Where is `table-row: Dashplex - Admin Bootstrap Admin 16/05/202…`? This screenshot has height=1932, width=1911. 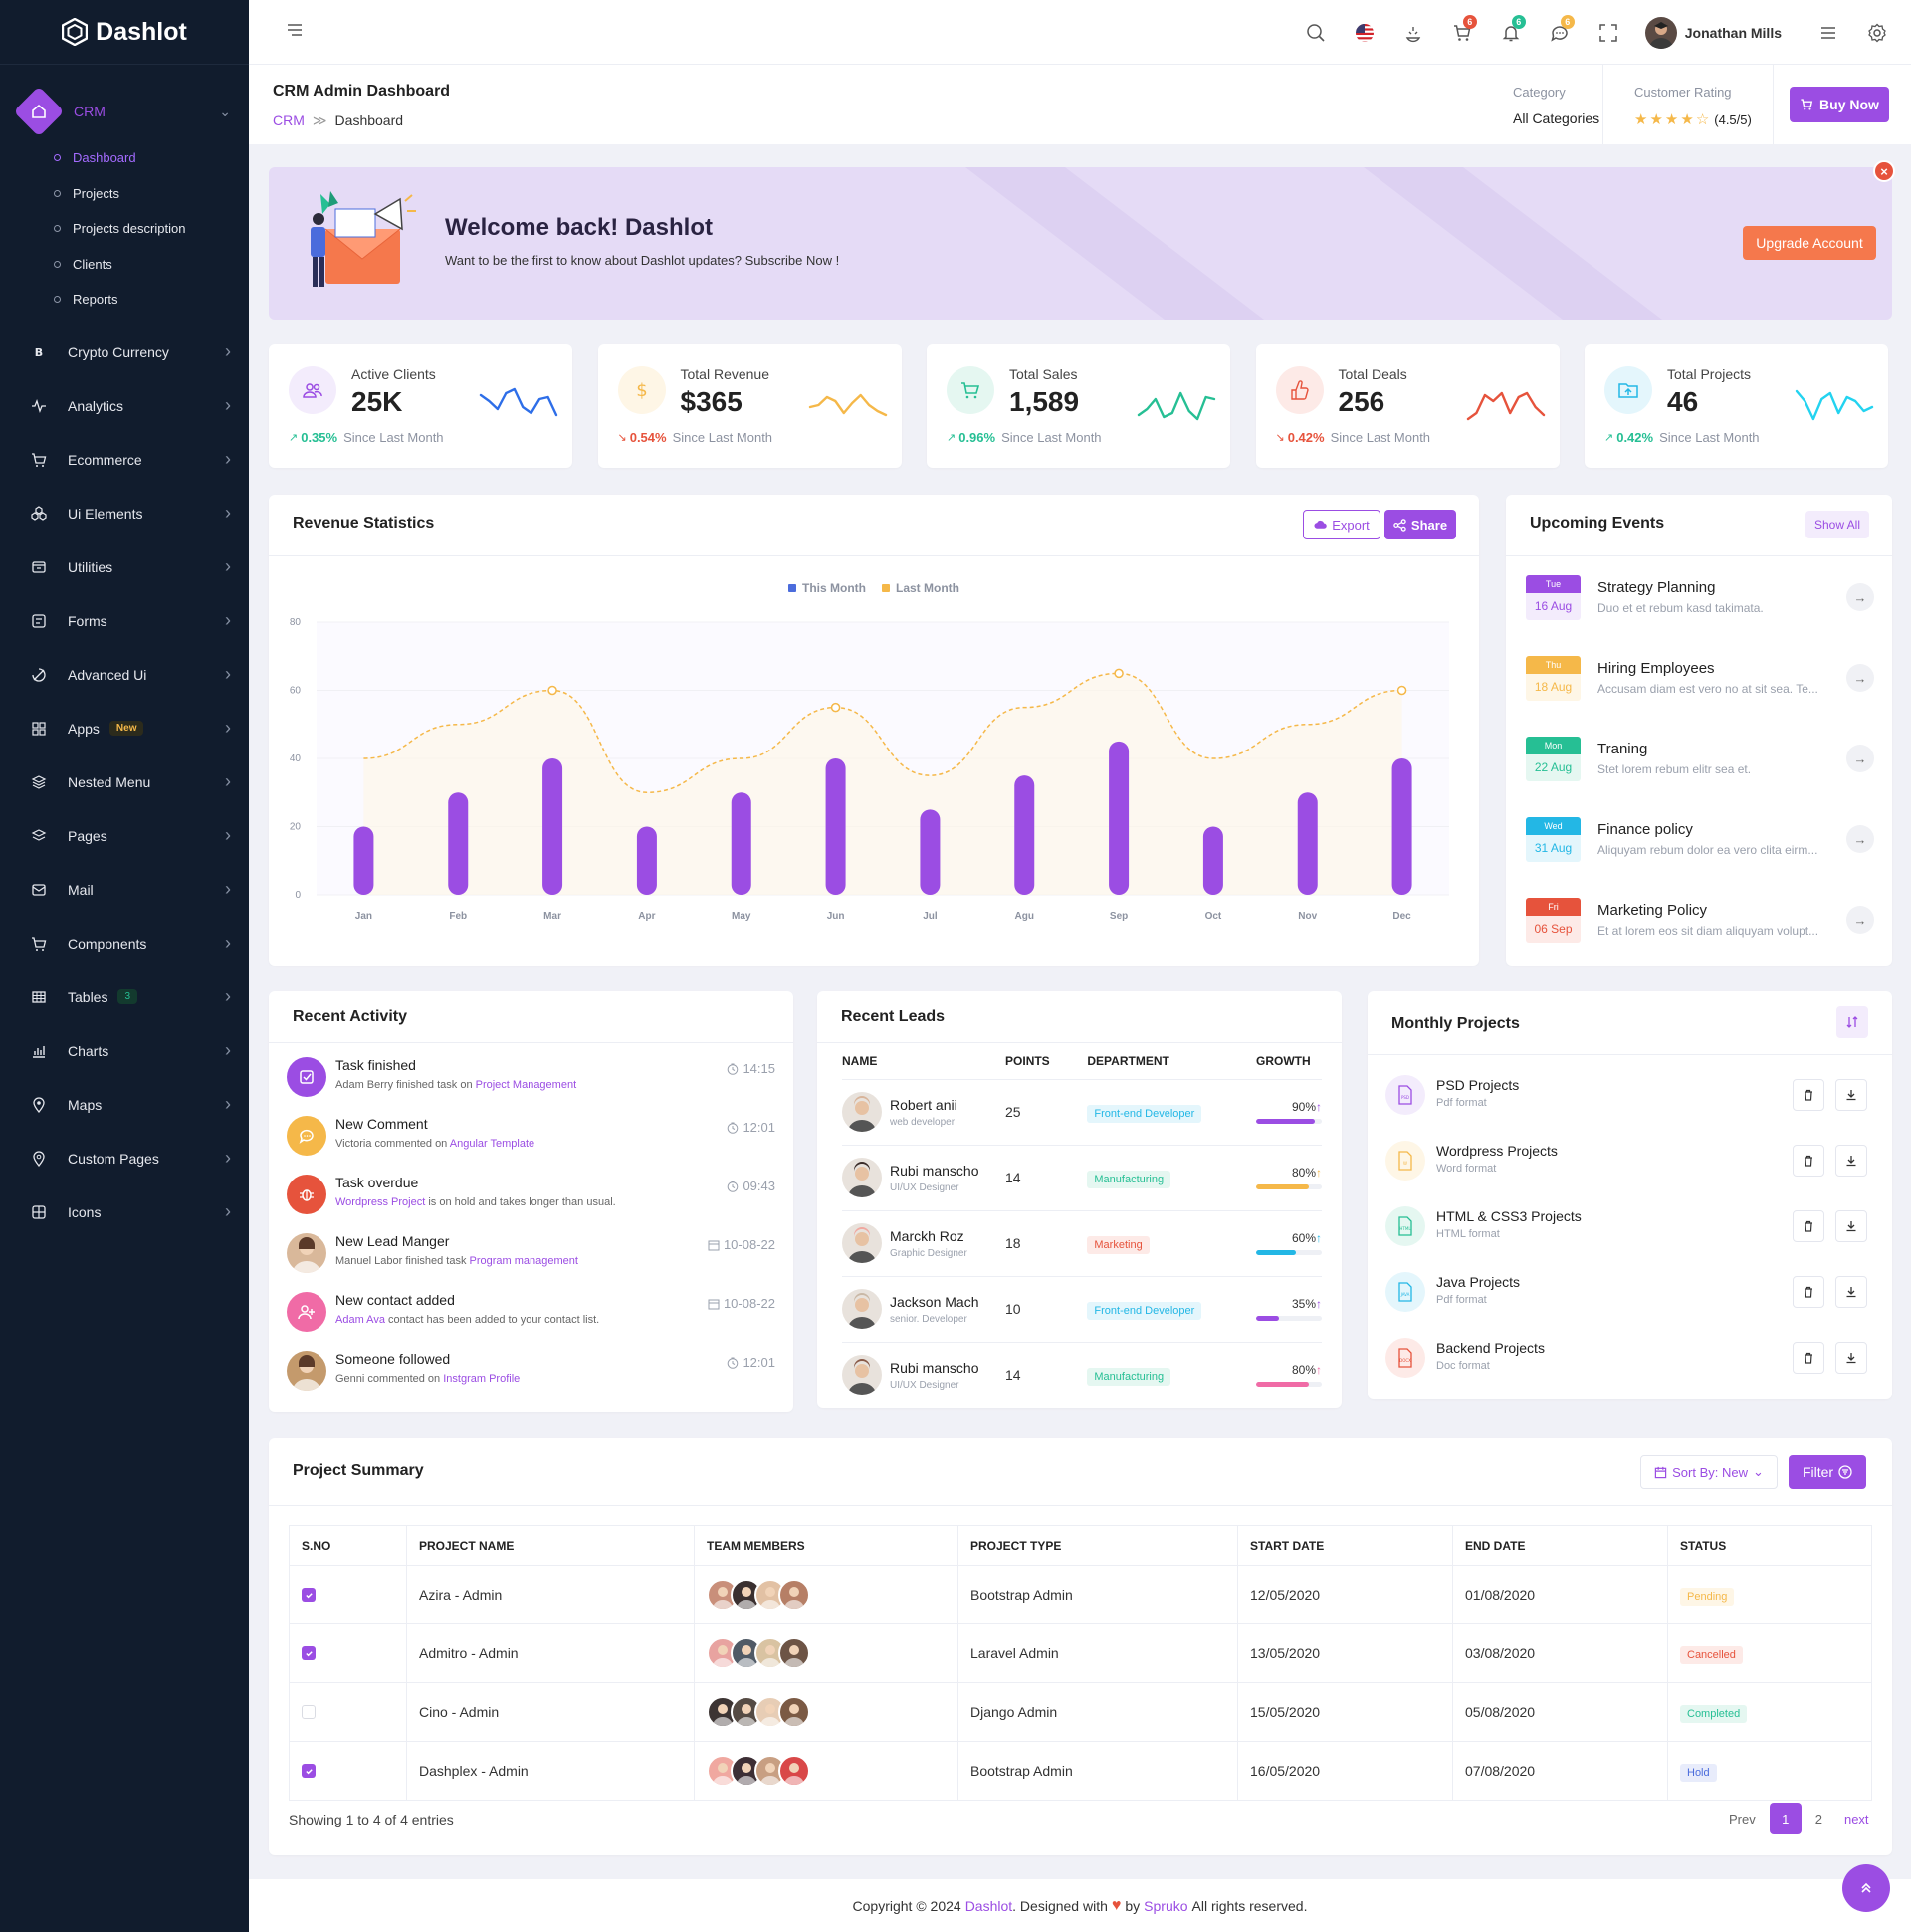 table-row: Dashplex - Admin Bootstrap Admin 16/05/202… is located at coordinates (1080, 1771).